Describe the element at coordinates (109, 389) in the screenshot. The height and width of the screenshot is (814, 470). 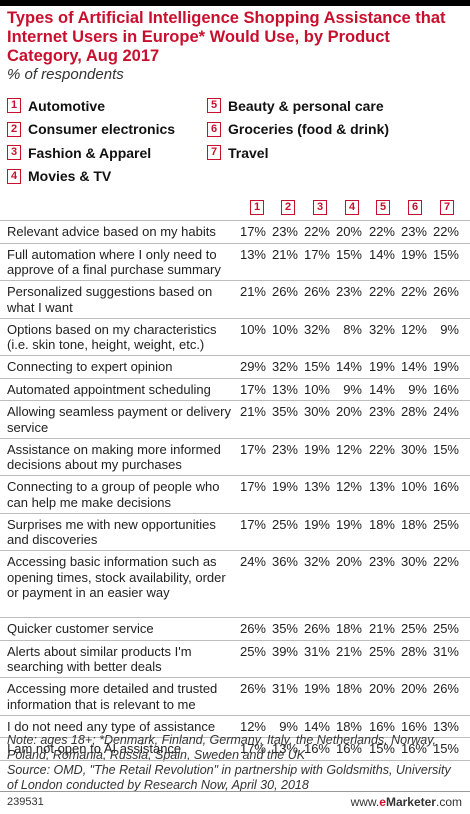
I see `row-label: Automated appointment scheduling` at that location.